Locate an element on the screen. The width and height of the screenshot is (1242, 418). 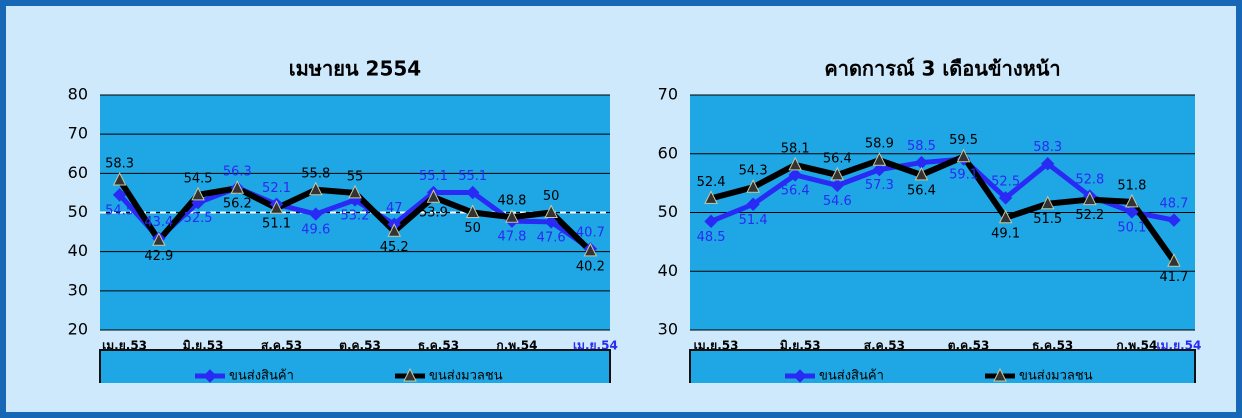
data-label: 57.3 is located at coordinates (879, 185).